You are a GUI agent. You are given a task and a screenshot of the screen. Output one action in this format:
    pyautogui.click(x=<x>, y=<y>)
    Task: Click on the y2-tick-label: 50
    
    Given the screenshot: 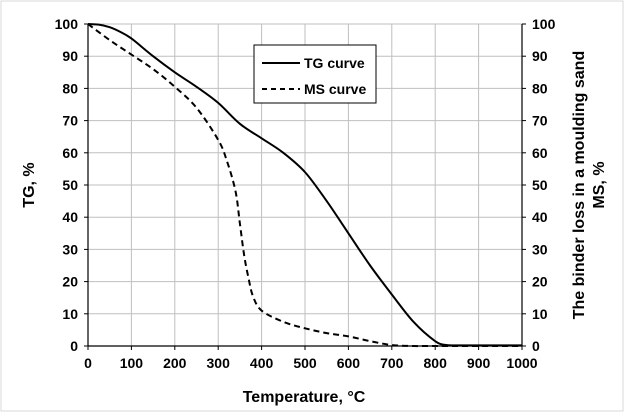 What is the action you would take?
    pyautogui.click(x=540, y=185)
    